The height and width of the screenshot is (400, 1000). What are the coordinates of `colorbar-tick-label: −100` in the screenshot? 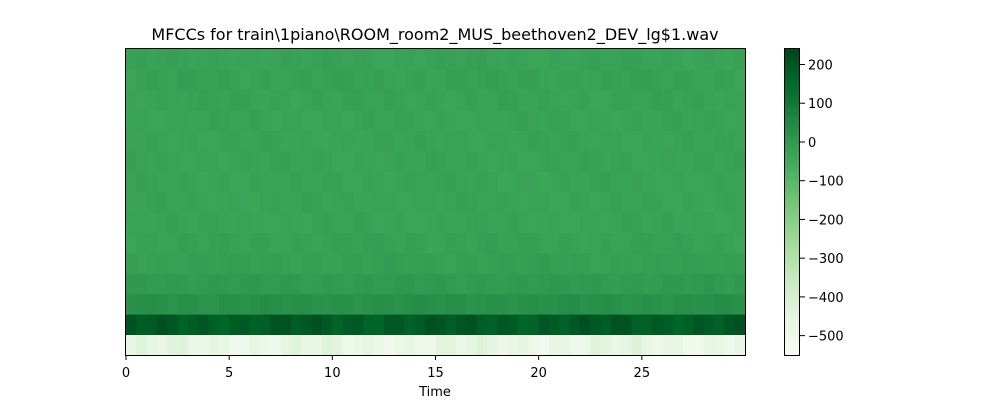 It's located at (826, 182).